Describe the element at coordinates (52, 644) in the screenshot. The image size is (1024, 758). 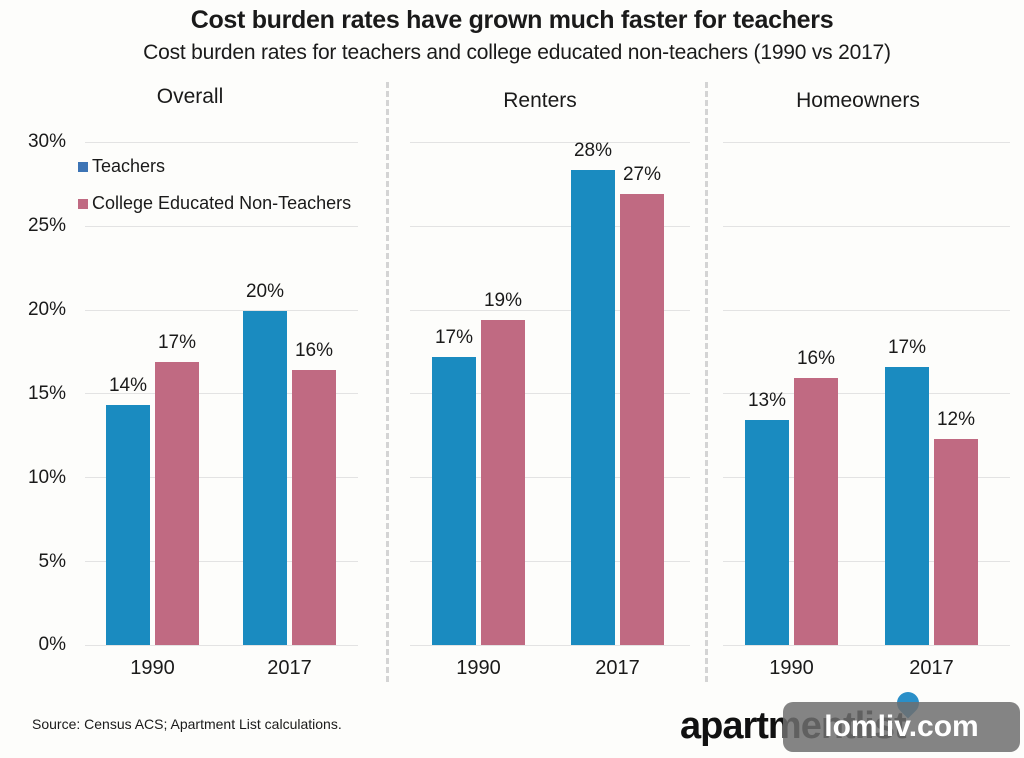
I see `y-tick-label: 0%` at that location.